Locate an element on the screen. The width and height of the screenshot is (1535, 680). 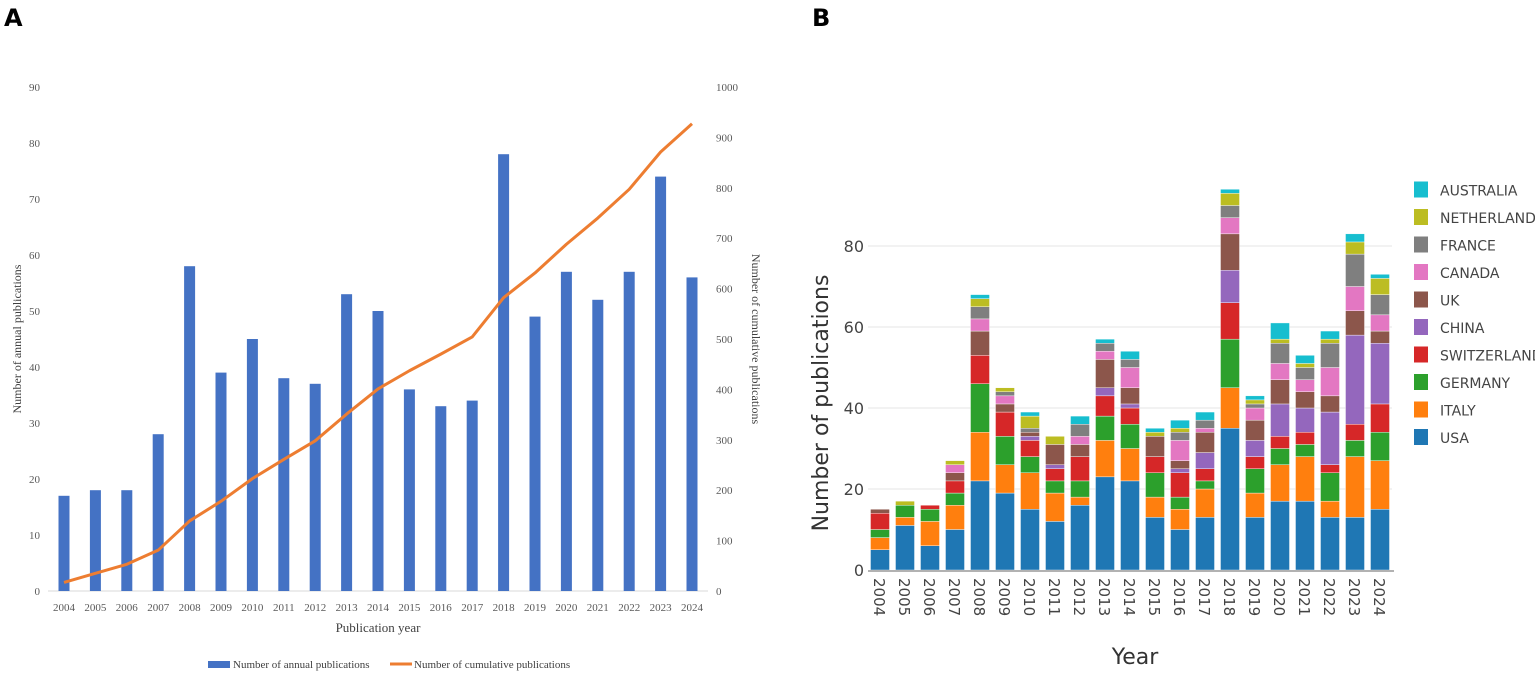
y2-tick-label: 100 is located at coordinates (724, 542).